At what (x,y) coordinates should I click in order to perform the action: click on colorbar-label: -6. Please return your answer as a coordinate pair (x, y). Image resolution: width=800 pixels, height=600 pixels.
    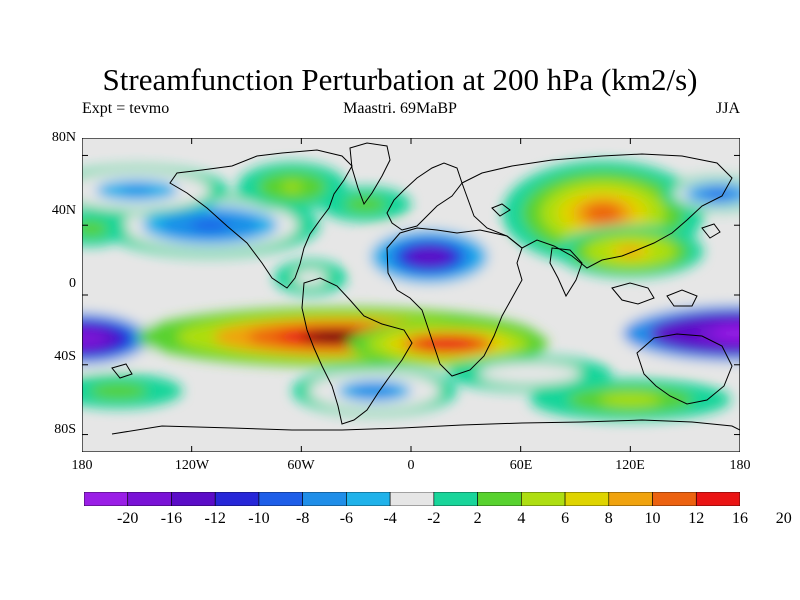
    Looking at the image, I should click on (346, 518).